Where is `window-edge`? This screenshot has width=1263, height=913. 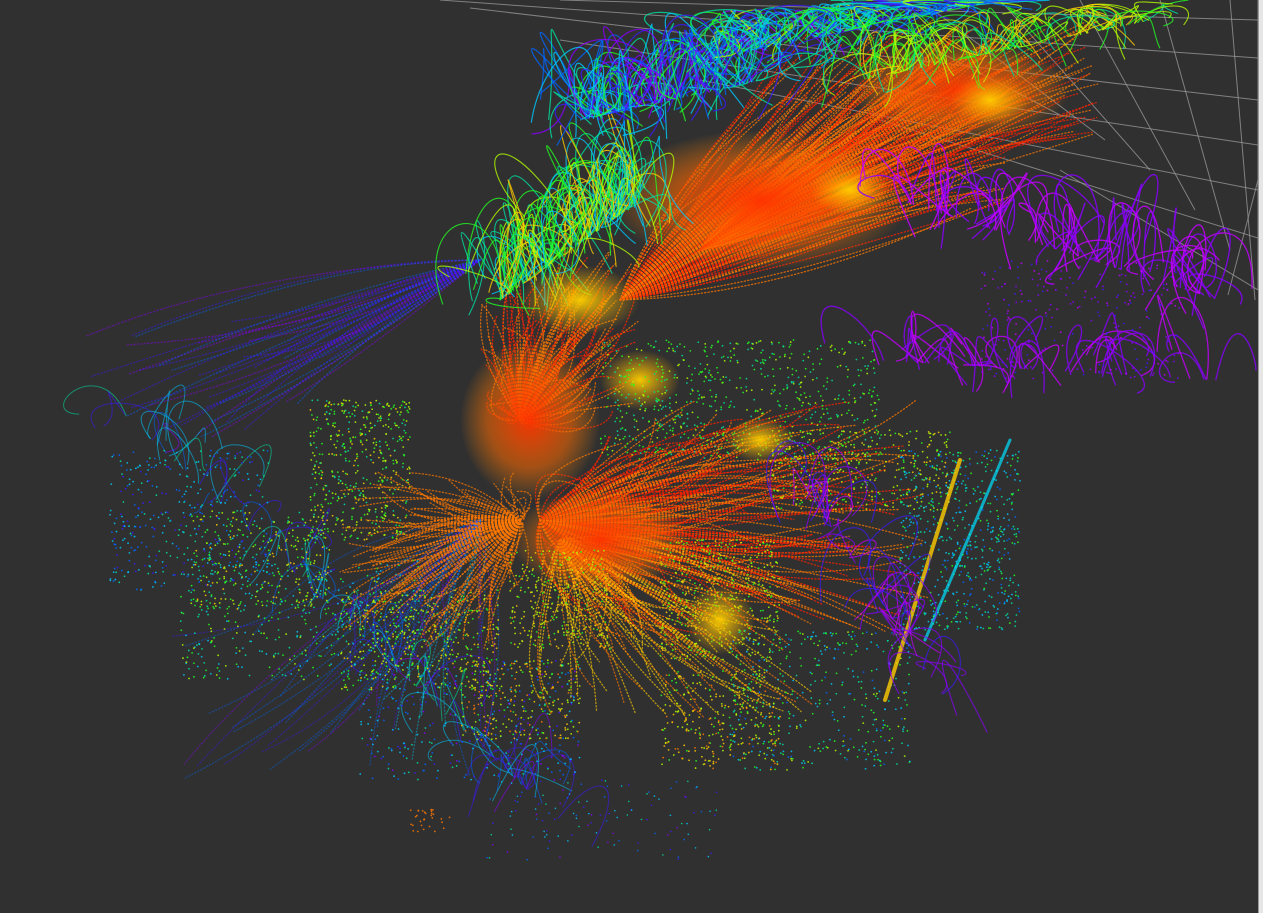
window-edge is located at coordinates (1260, 456).